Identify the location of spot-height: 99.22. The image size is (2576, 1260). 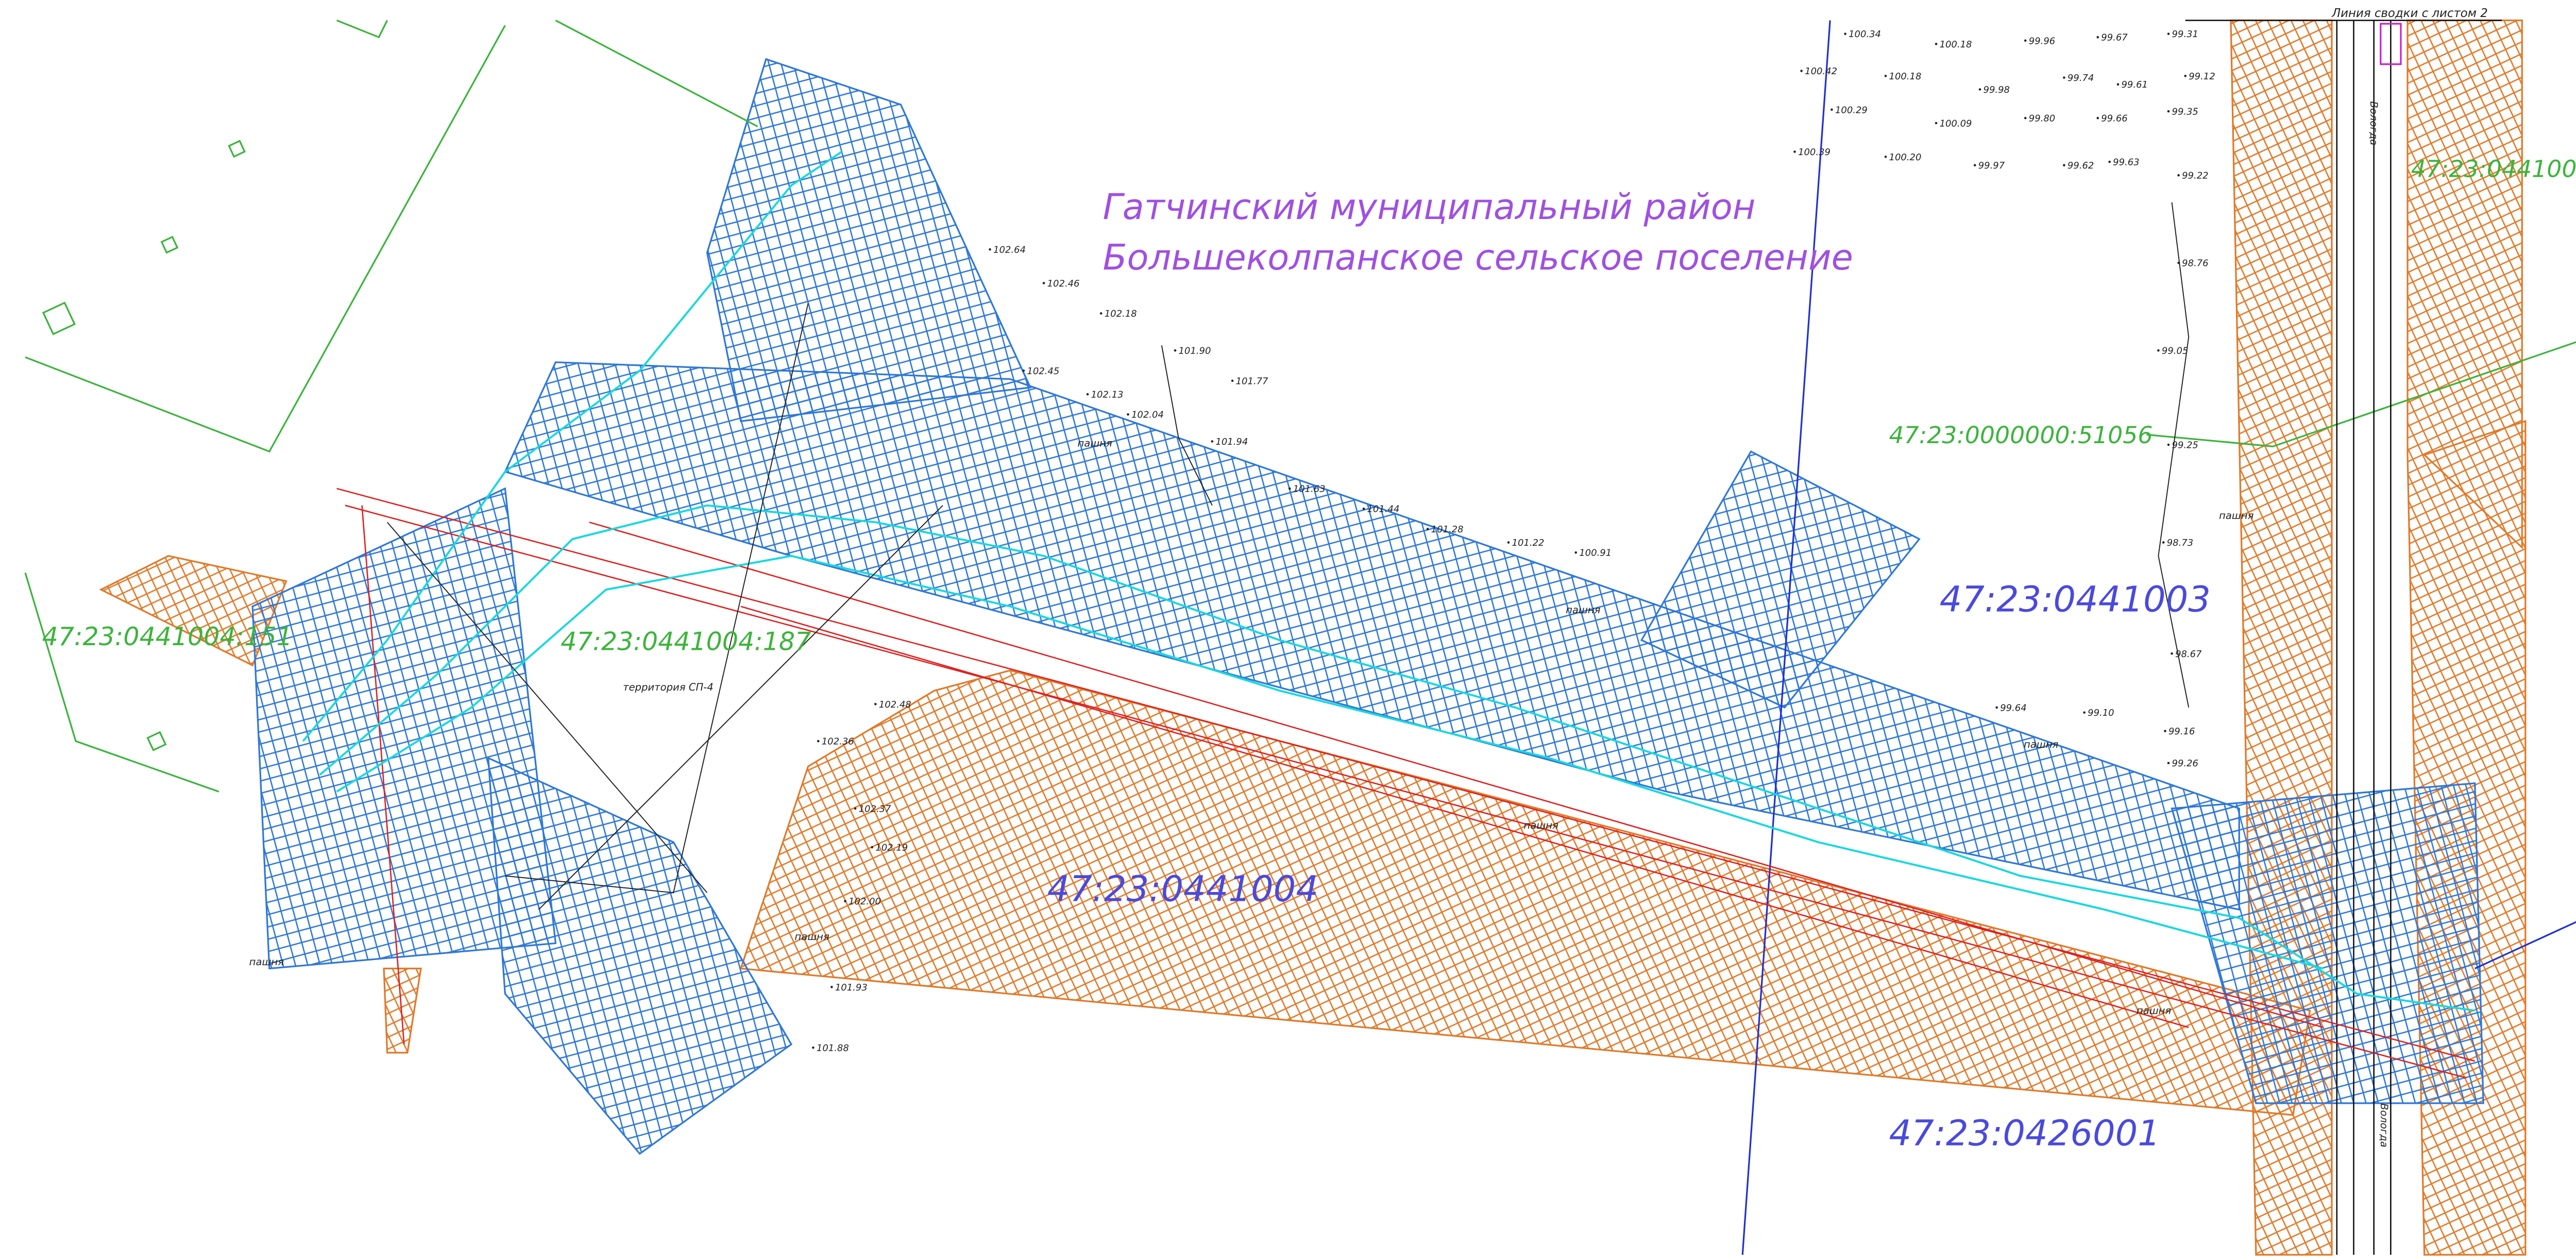
(2195, 176).